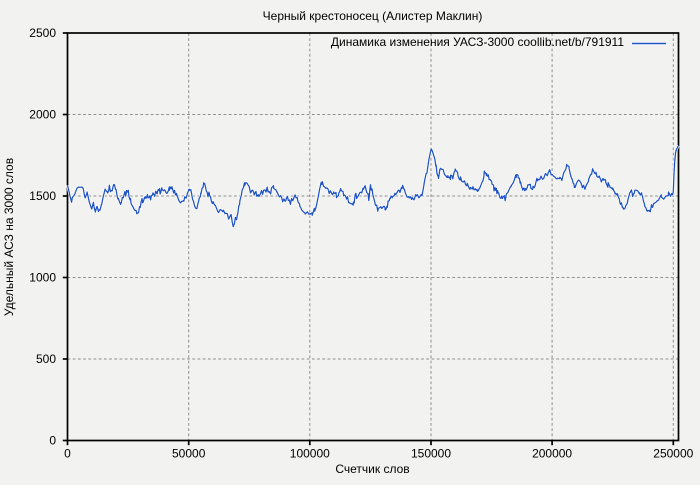 The width and height of the screenshot is (700, 485). I want to click on svg-text: Удельный АСЗ на 3000 слов, so click(9, 237).